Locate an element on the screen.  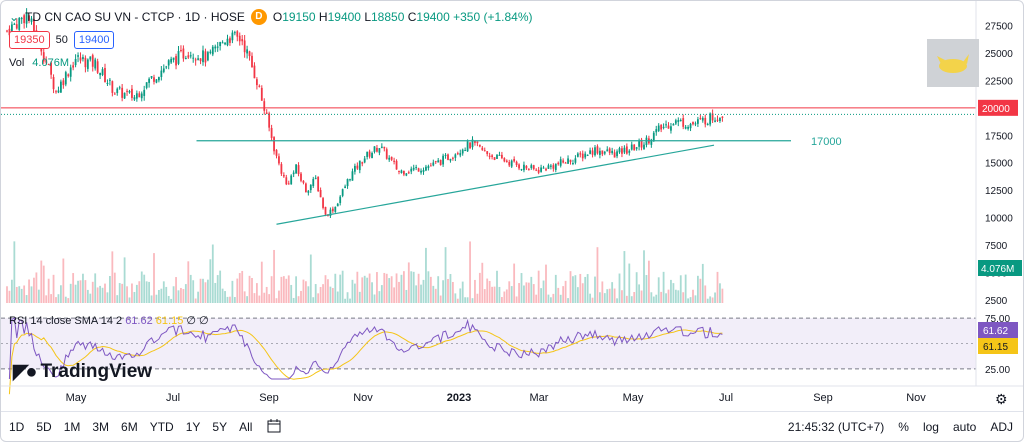
buy-price-button: 19400 is located at coordinates (94, 40).